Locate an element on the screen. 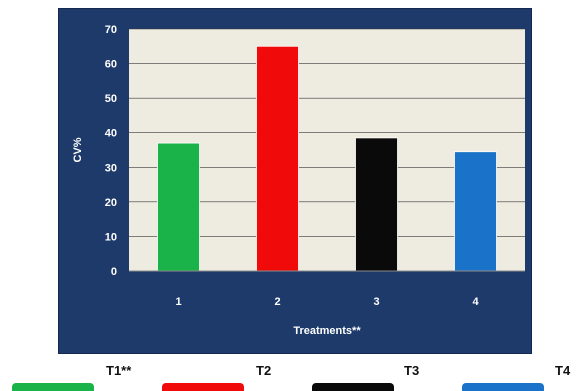 This screenshot has height=391, width=578. x-axis-title: Treatments** is located at coordinates (327, 331).